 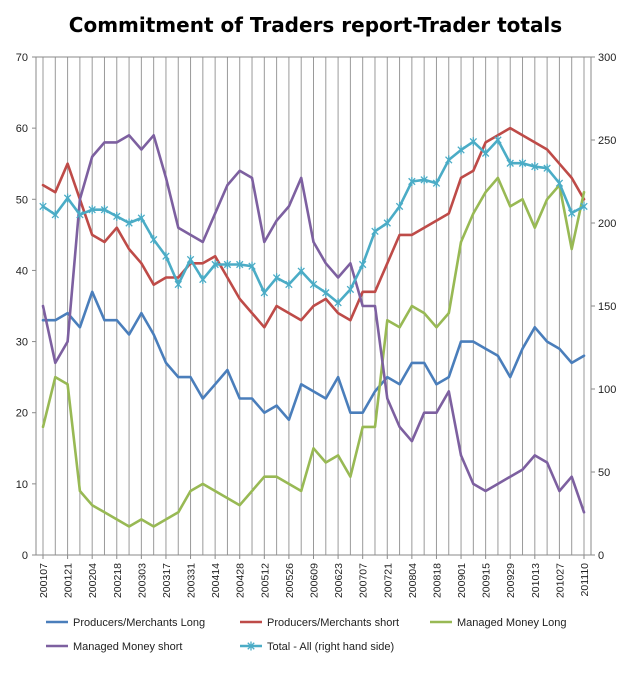 I want to click on x-tick-label: 200121, so click(x=69, y=580).